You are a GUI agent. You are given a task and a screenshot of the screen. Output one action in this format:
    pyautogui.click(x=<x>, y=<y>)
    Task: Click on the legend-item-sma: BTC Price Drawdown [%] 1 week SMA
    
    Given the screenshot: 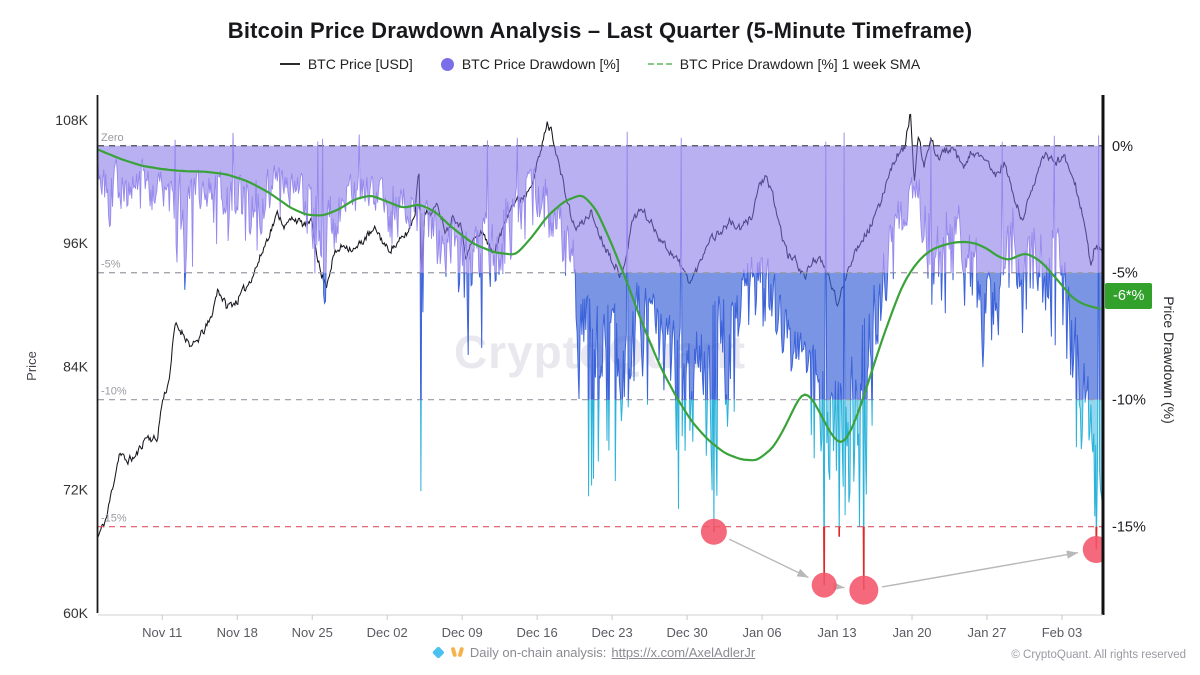 What is the action you would take?
    pyautogui.click(x=784, y=64)
    